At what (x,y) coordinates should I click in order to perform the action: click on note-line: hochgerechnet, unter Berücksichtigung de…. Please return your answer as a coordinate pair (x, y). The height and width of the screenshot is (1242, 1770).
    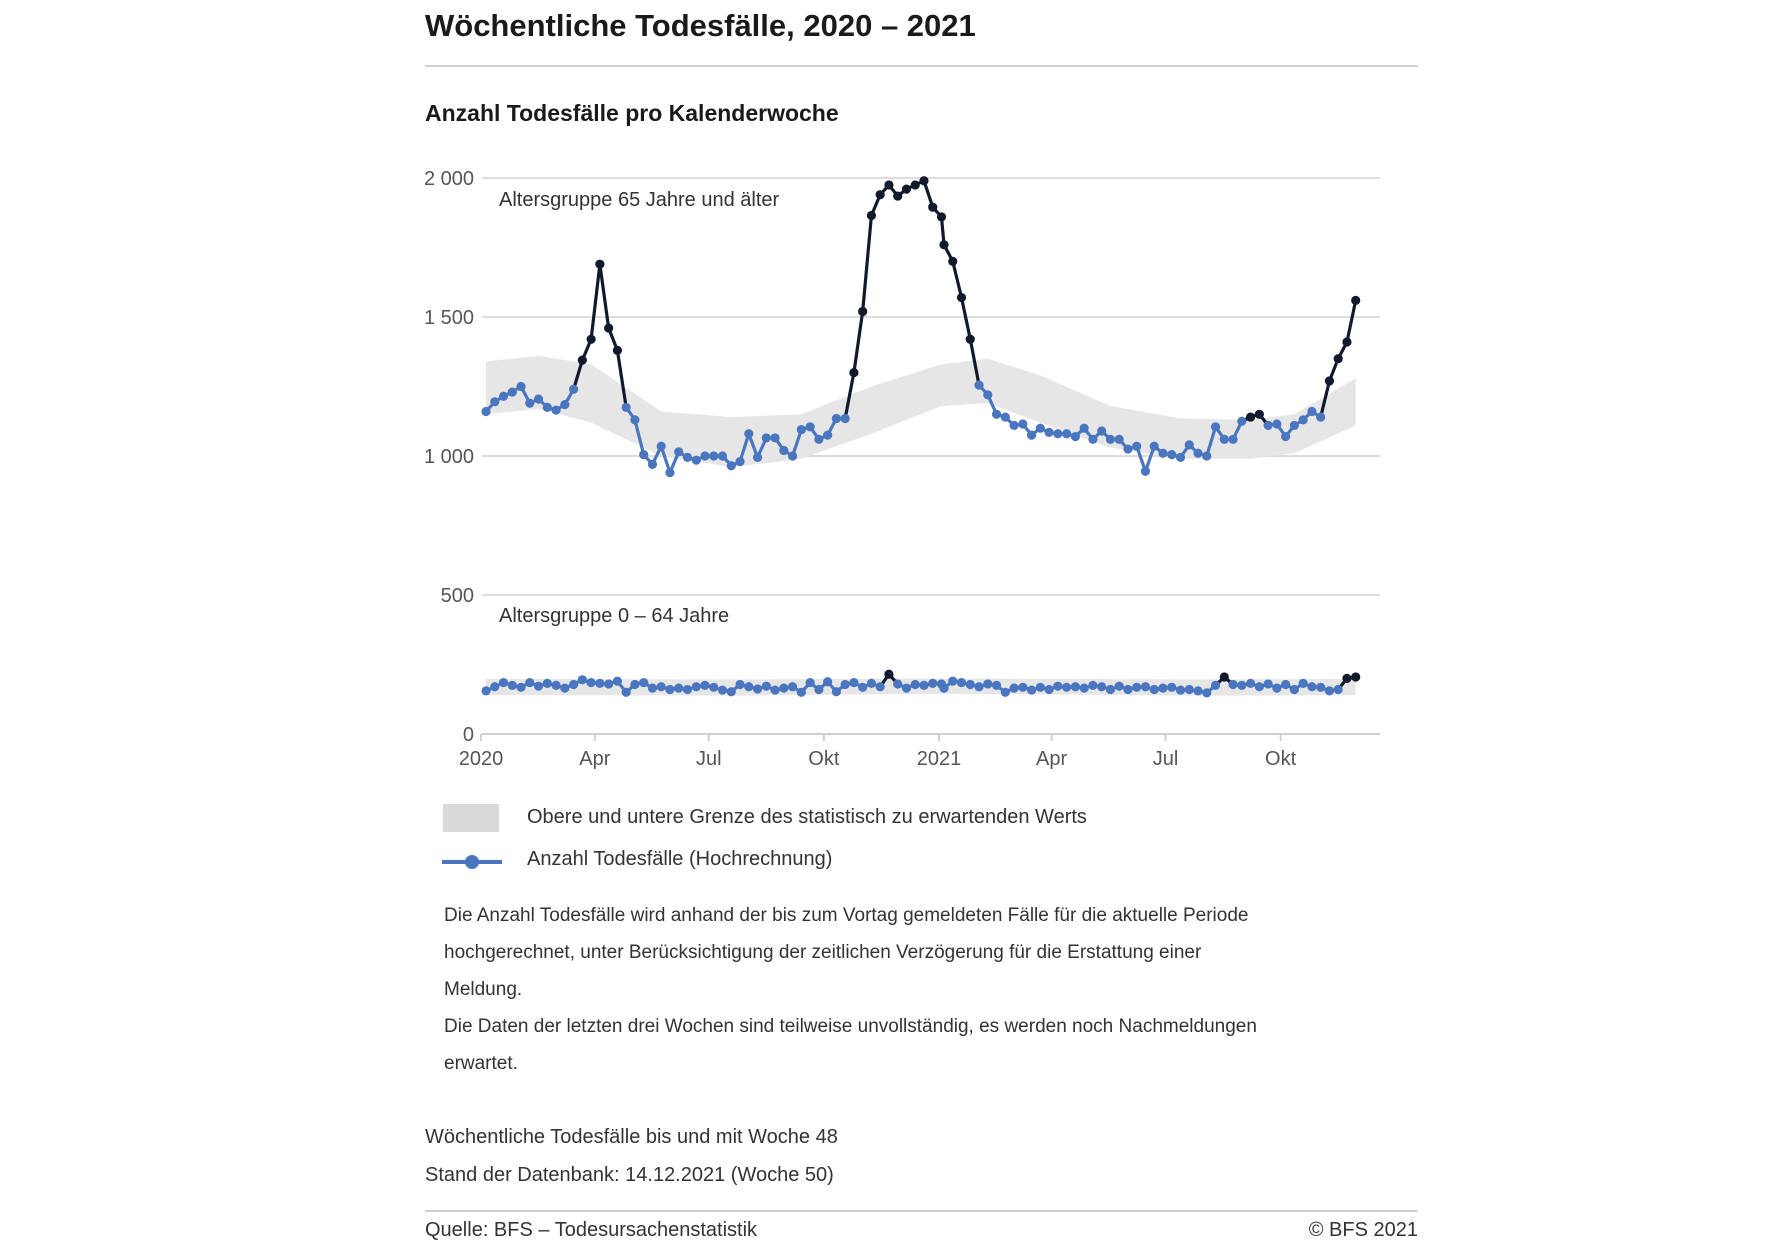
    Looking at the image, I should click on (823, 952).